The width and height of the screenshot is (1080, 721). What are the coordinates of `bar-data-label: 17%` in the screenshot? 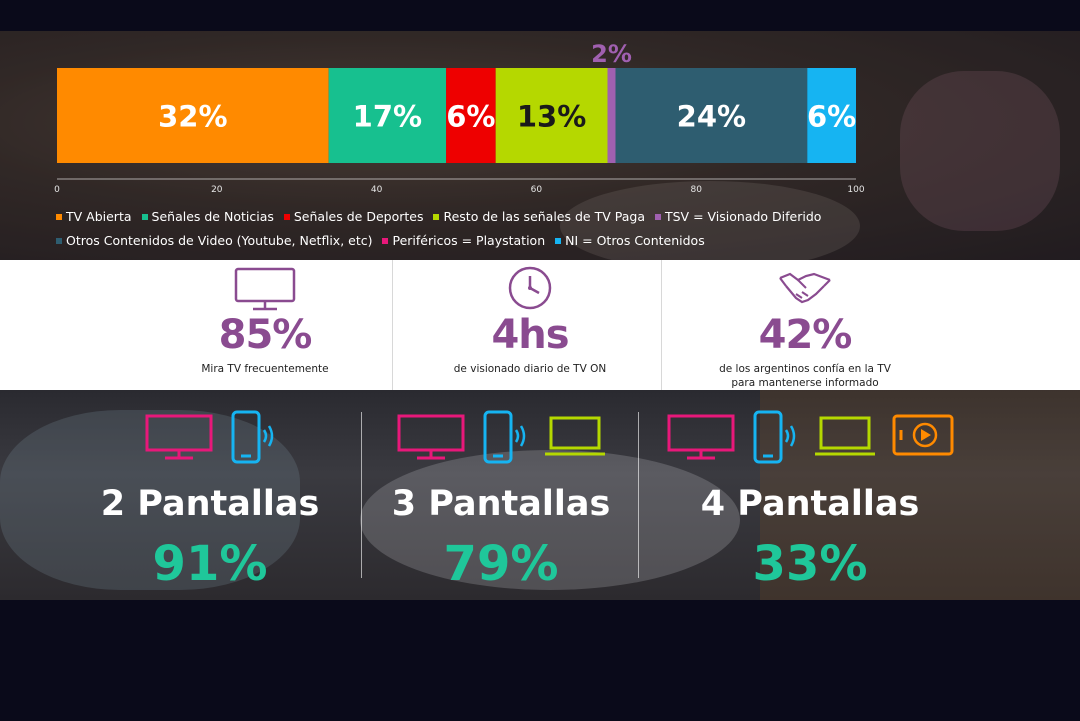 It's located at (387, 117).